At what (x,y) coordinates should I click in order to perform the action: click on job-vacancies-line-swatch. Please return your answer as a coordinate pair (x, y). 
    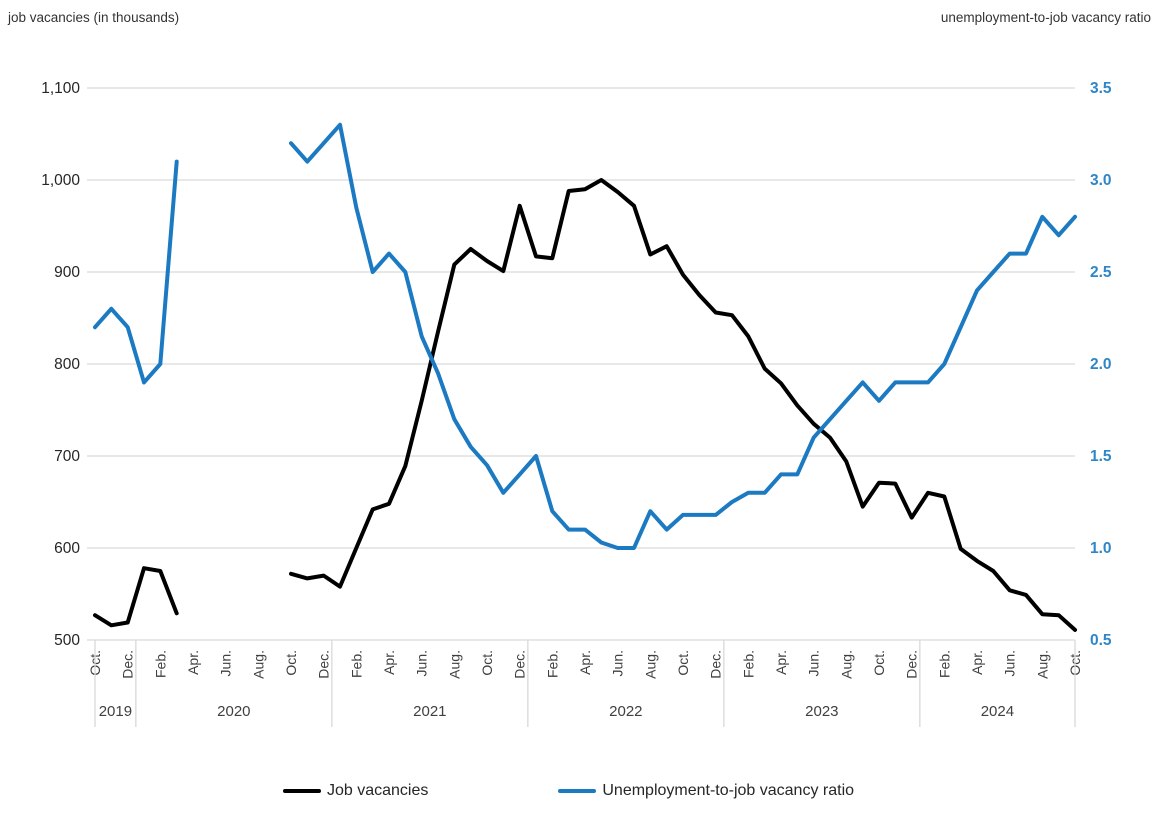
    Looking at the image, I should click on (301, 791).